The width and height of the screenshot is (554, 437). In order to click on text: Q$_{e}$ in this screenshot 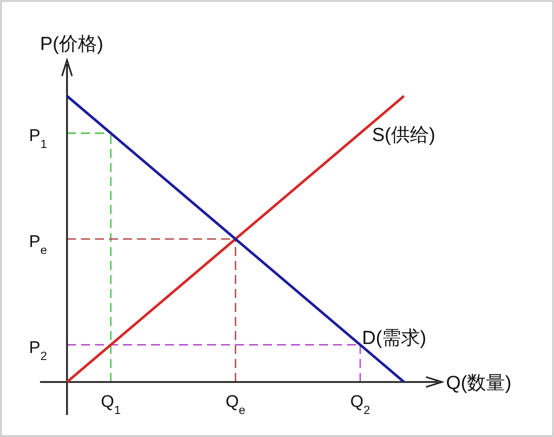, I will do `click(236, 404)`.